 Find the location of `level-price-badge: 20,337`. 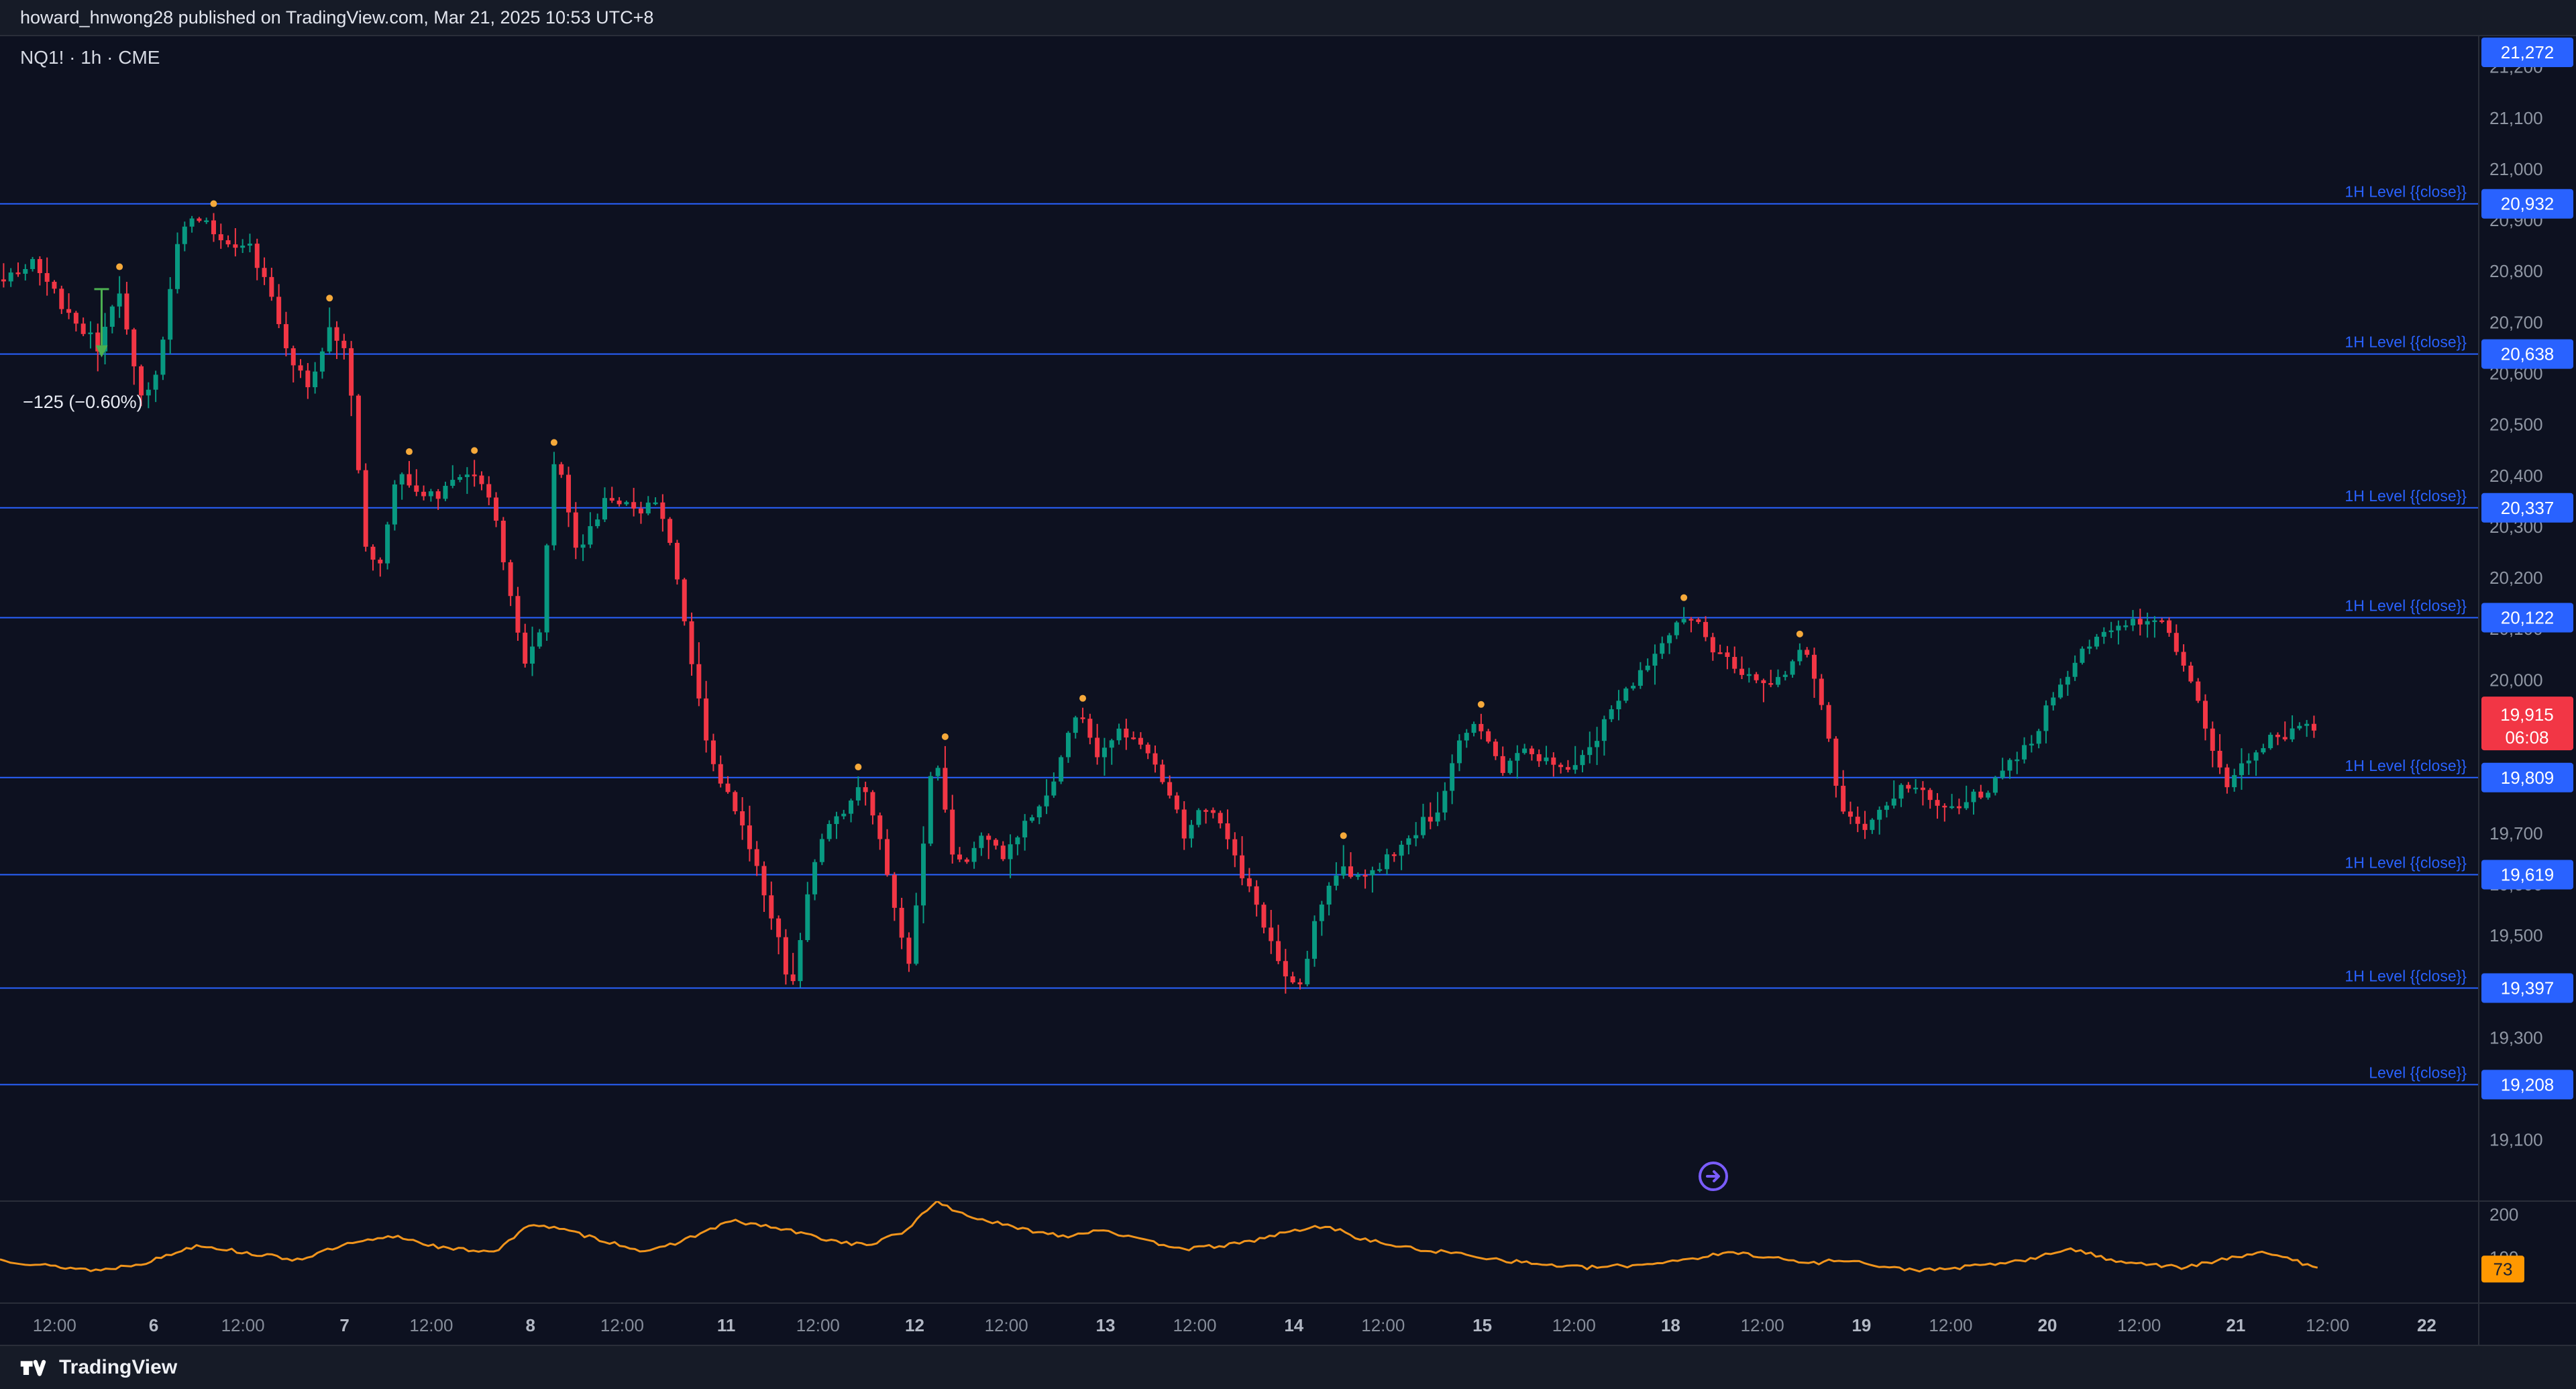

level-price-badge: 20,337 is located at coordinates (2527, 508).